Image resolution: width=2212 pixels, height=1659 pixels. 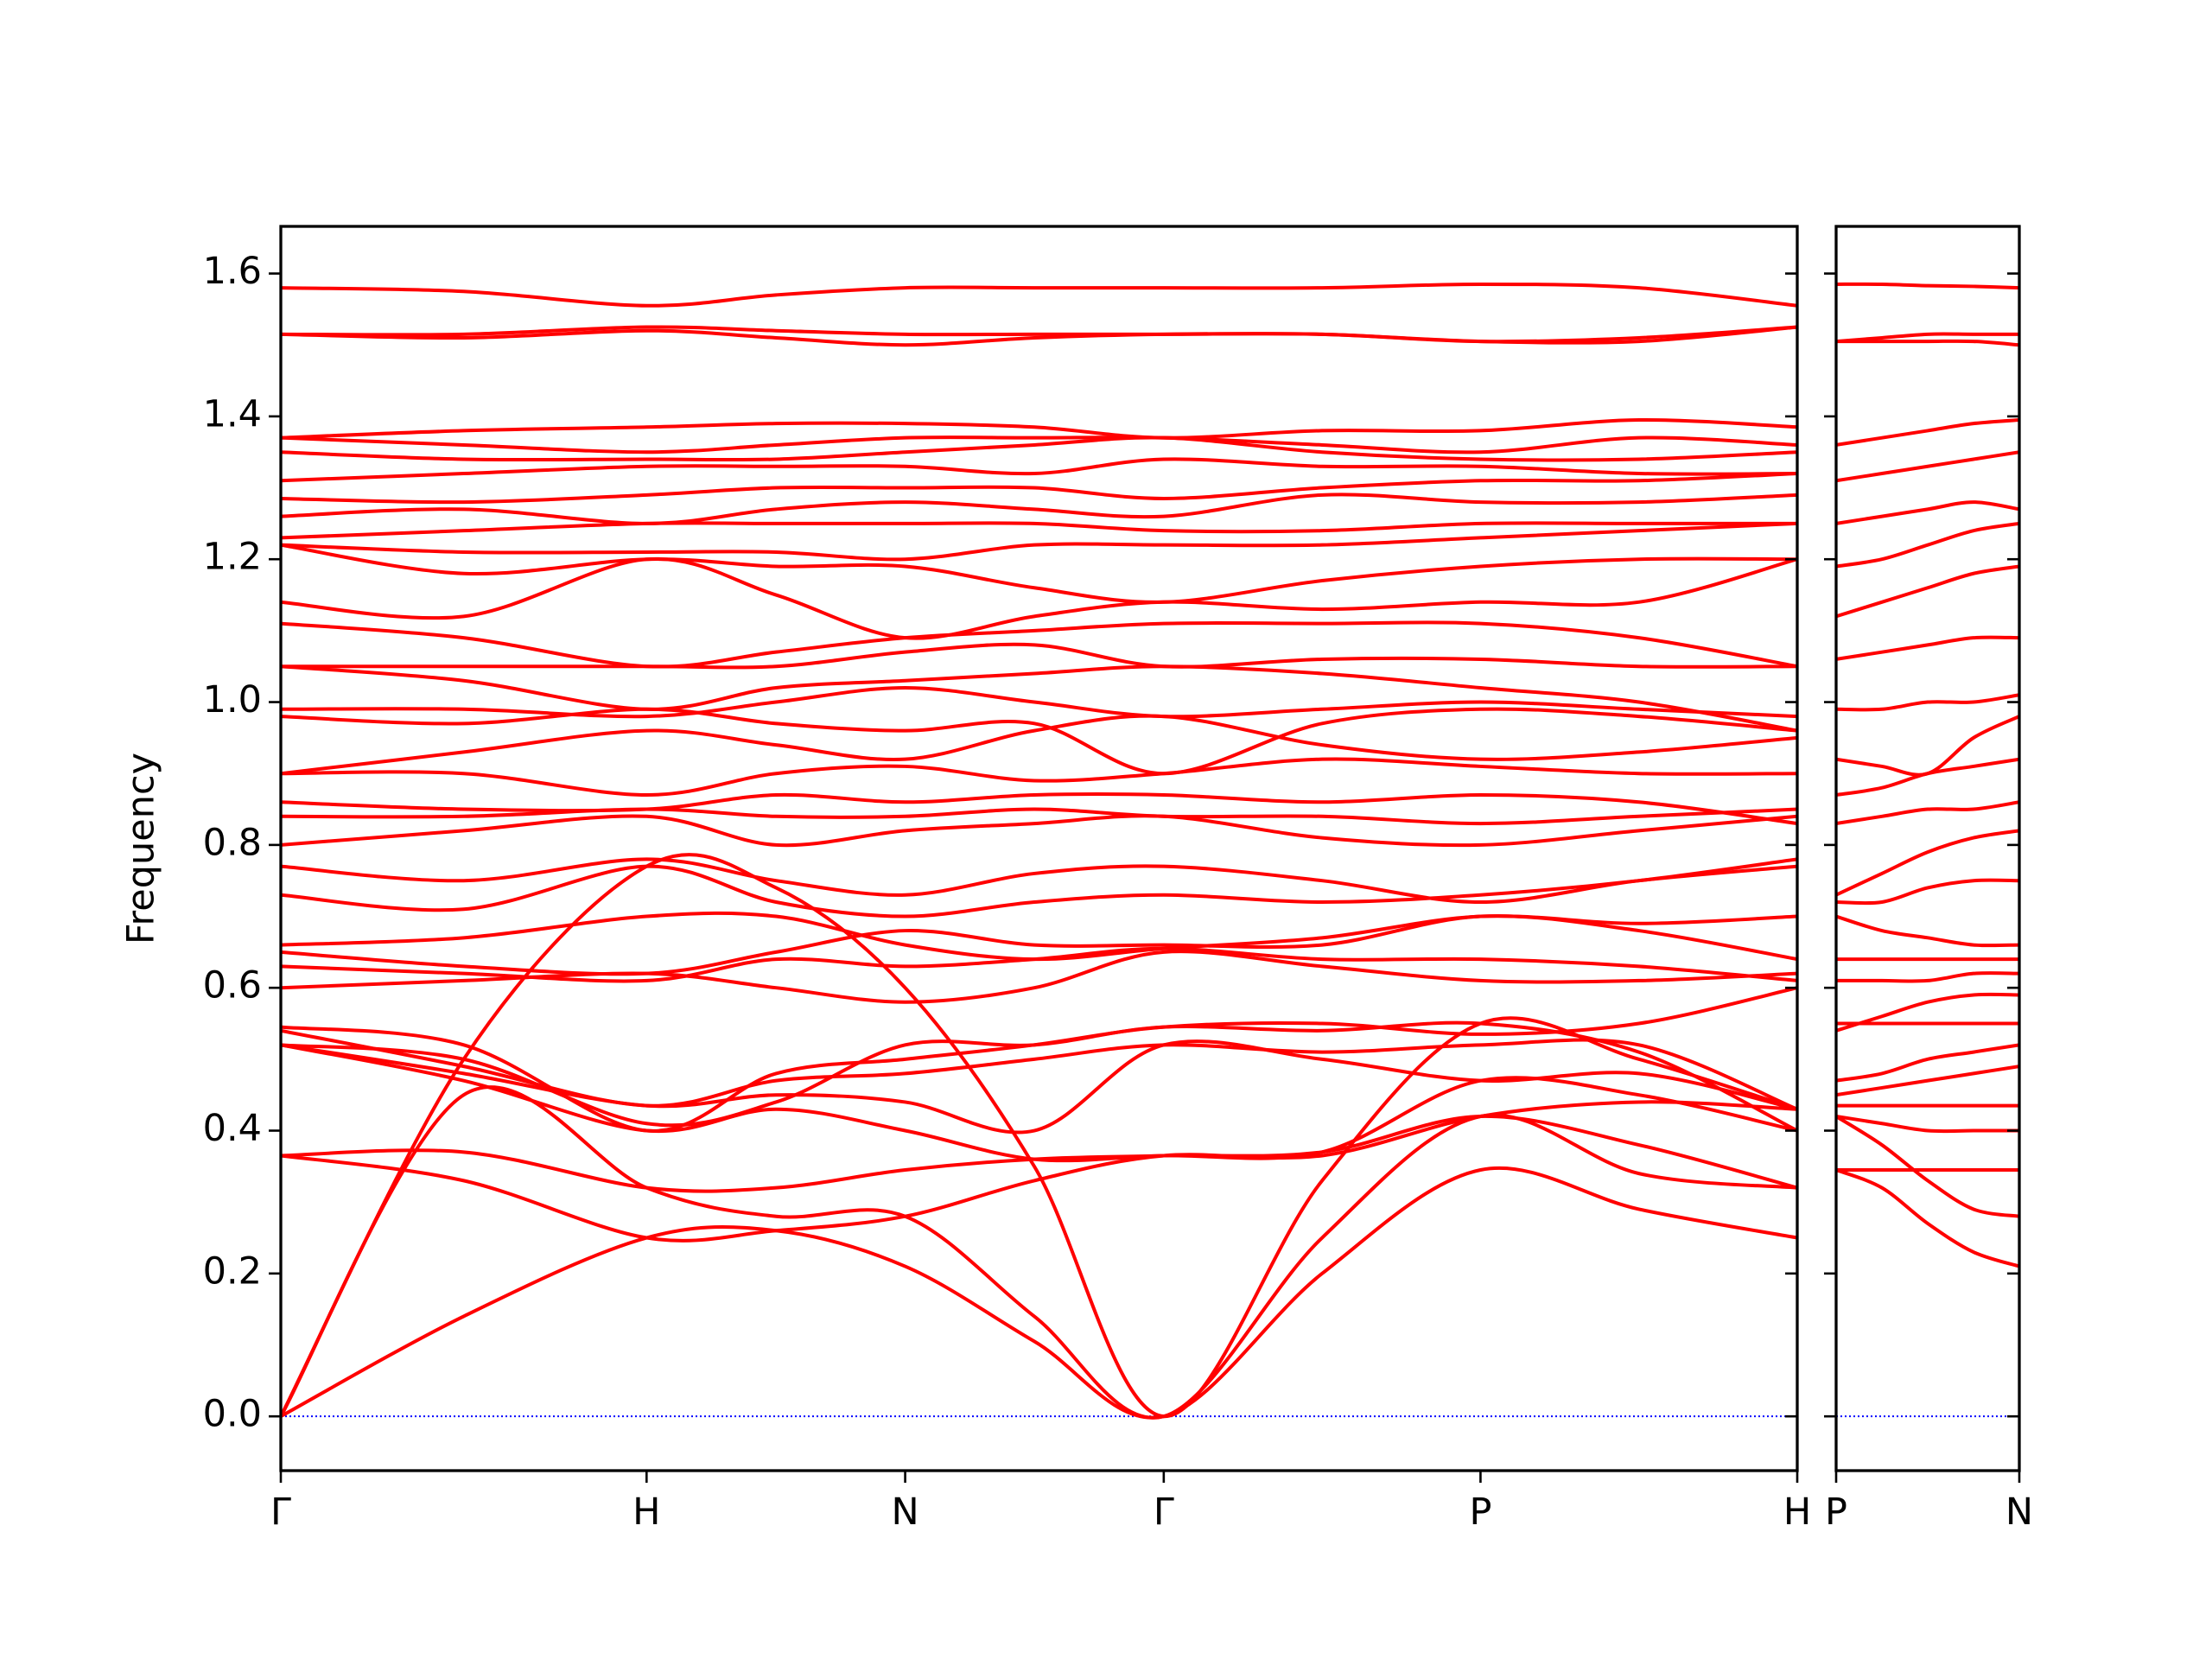 I want to click on y-tick-label: 1.2, so click(x=232, y=557).